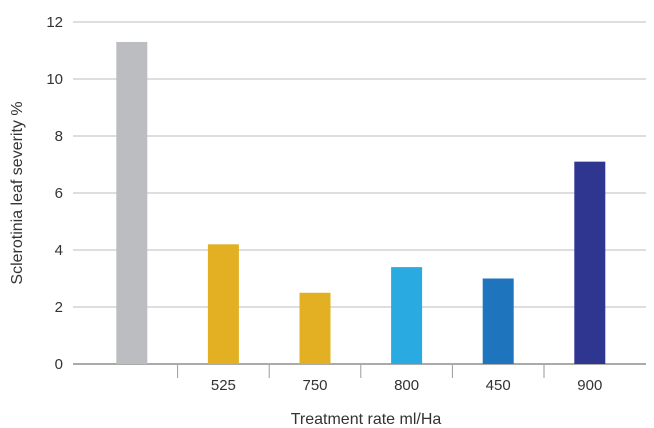 This screenshot has width=654, height=428. I want to click on x-tick-label: 800, so click(406, 385).